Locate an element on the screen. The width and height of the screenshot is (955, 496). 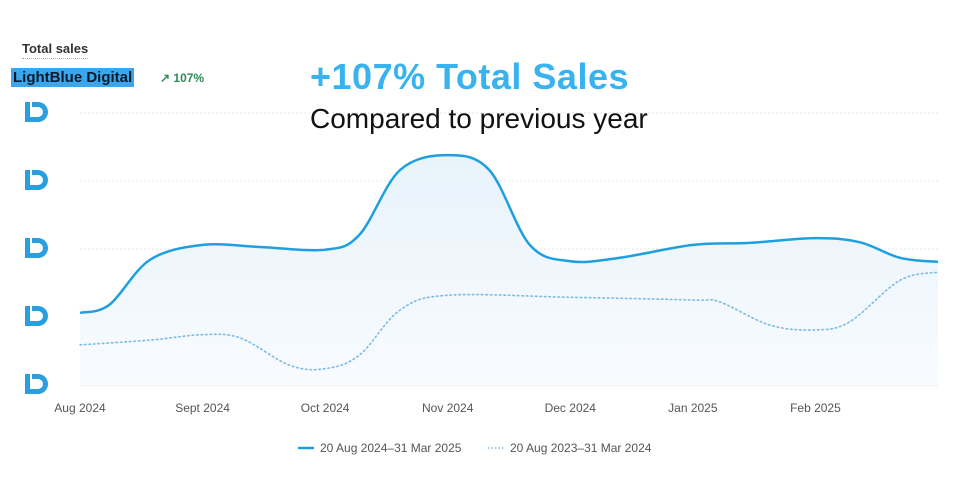
headline: +107% Total Sales is located at coordinates (469, 76).